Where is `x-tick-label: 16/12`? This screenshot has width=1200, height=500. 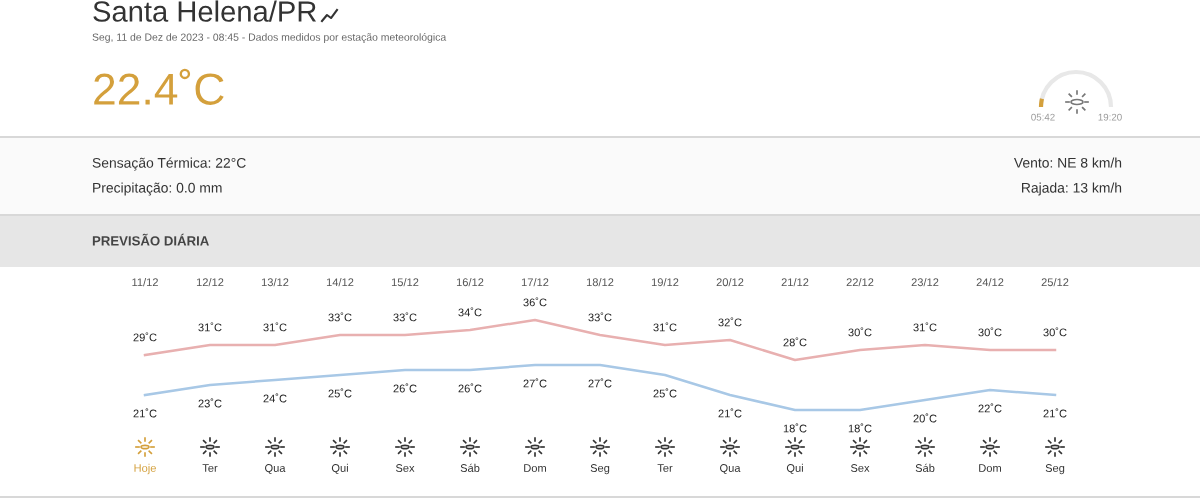 x-tick-label: 16/12 is located at coordinates (470, 282).